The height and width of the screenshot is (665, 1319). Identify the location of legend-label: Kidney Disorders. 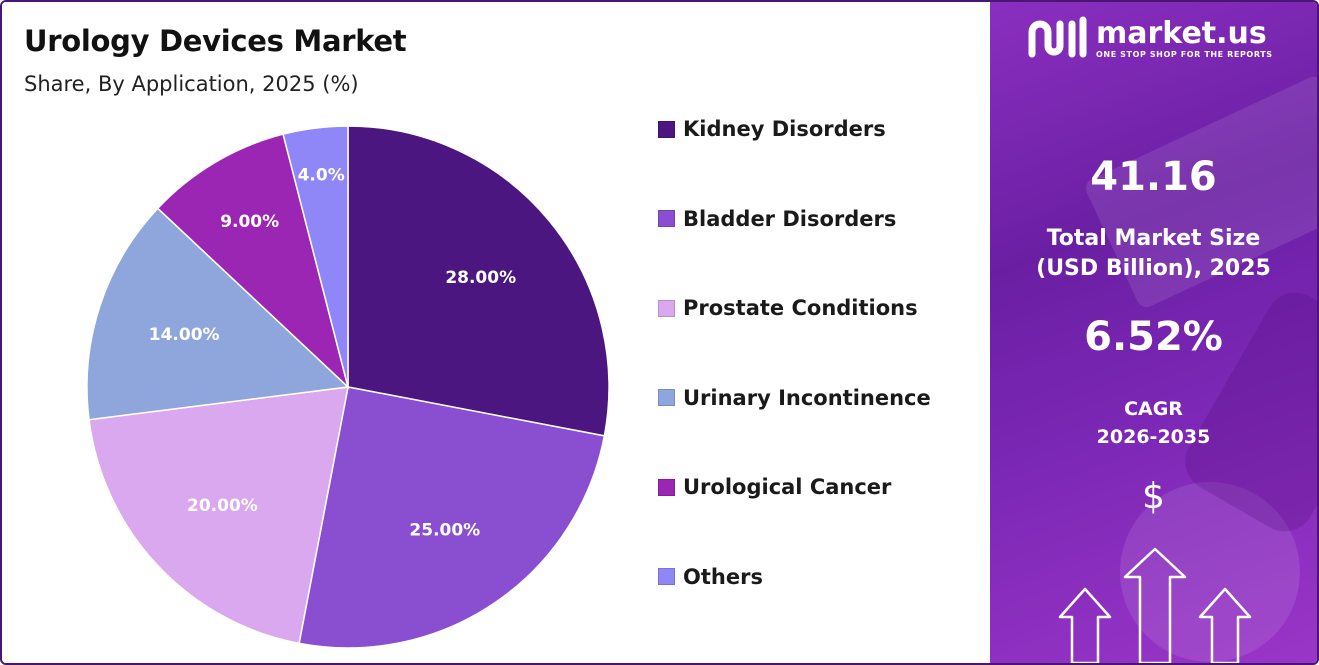
(784, 129).